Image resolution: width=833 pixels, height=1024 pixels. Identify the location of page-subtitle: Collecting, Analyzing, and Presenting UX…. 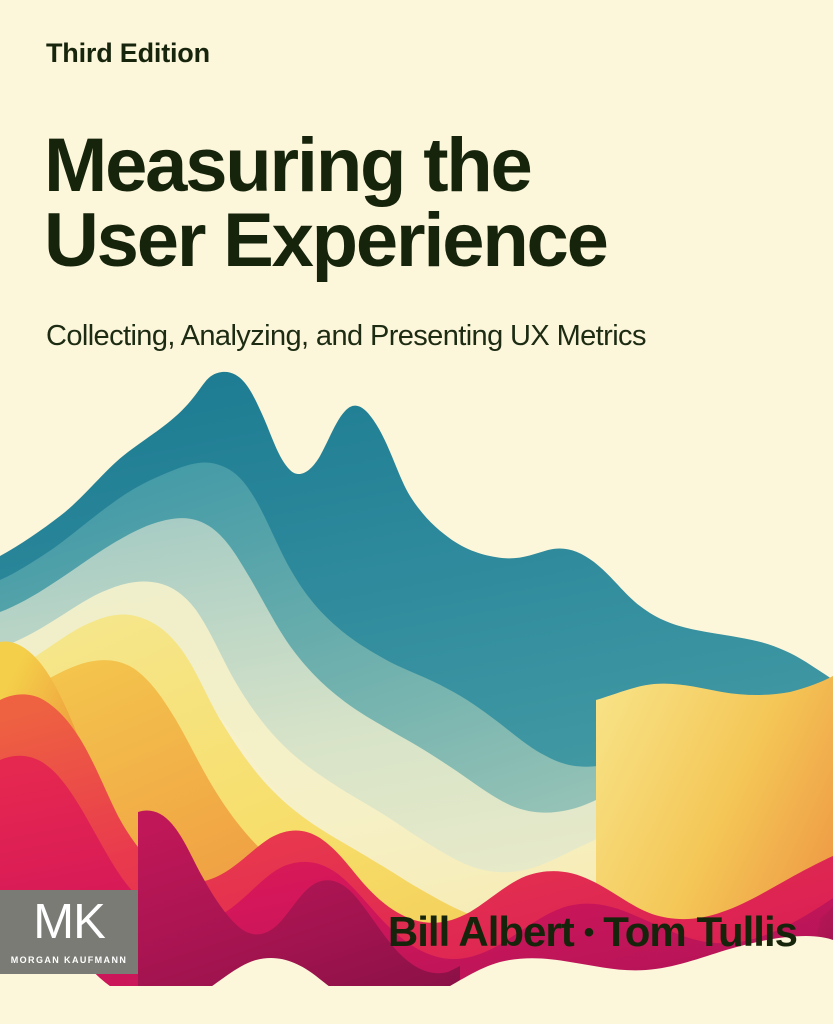
(346, 336).